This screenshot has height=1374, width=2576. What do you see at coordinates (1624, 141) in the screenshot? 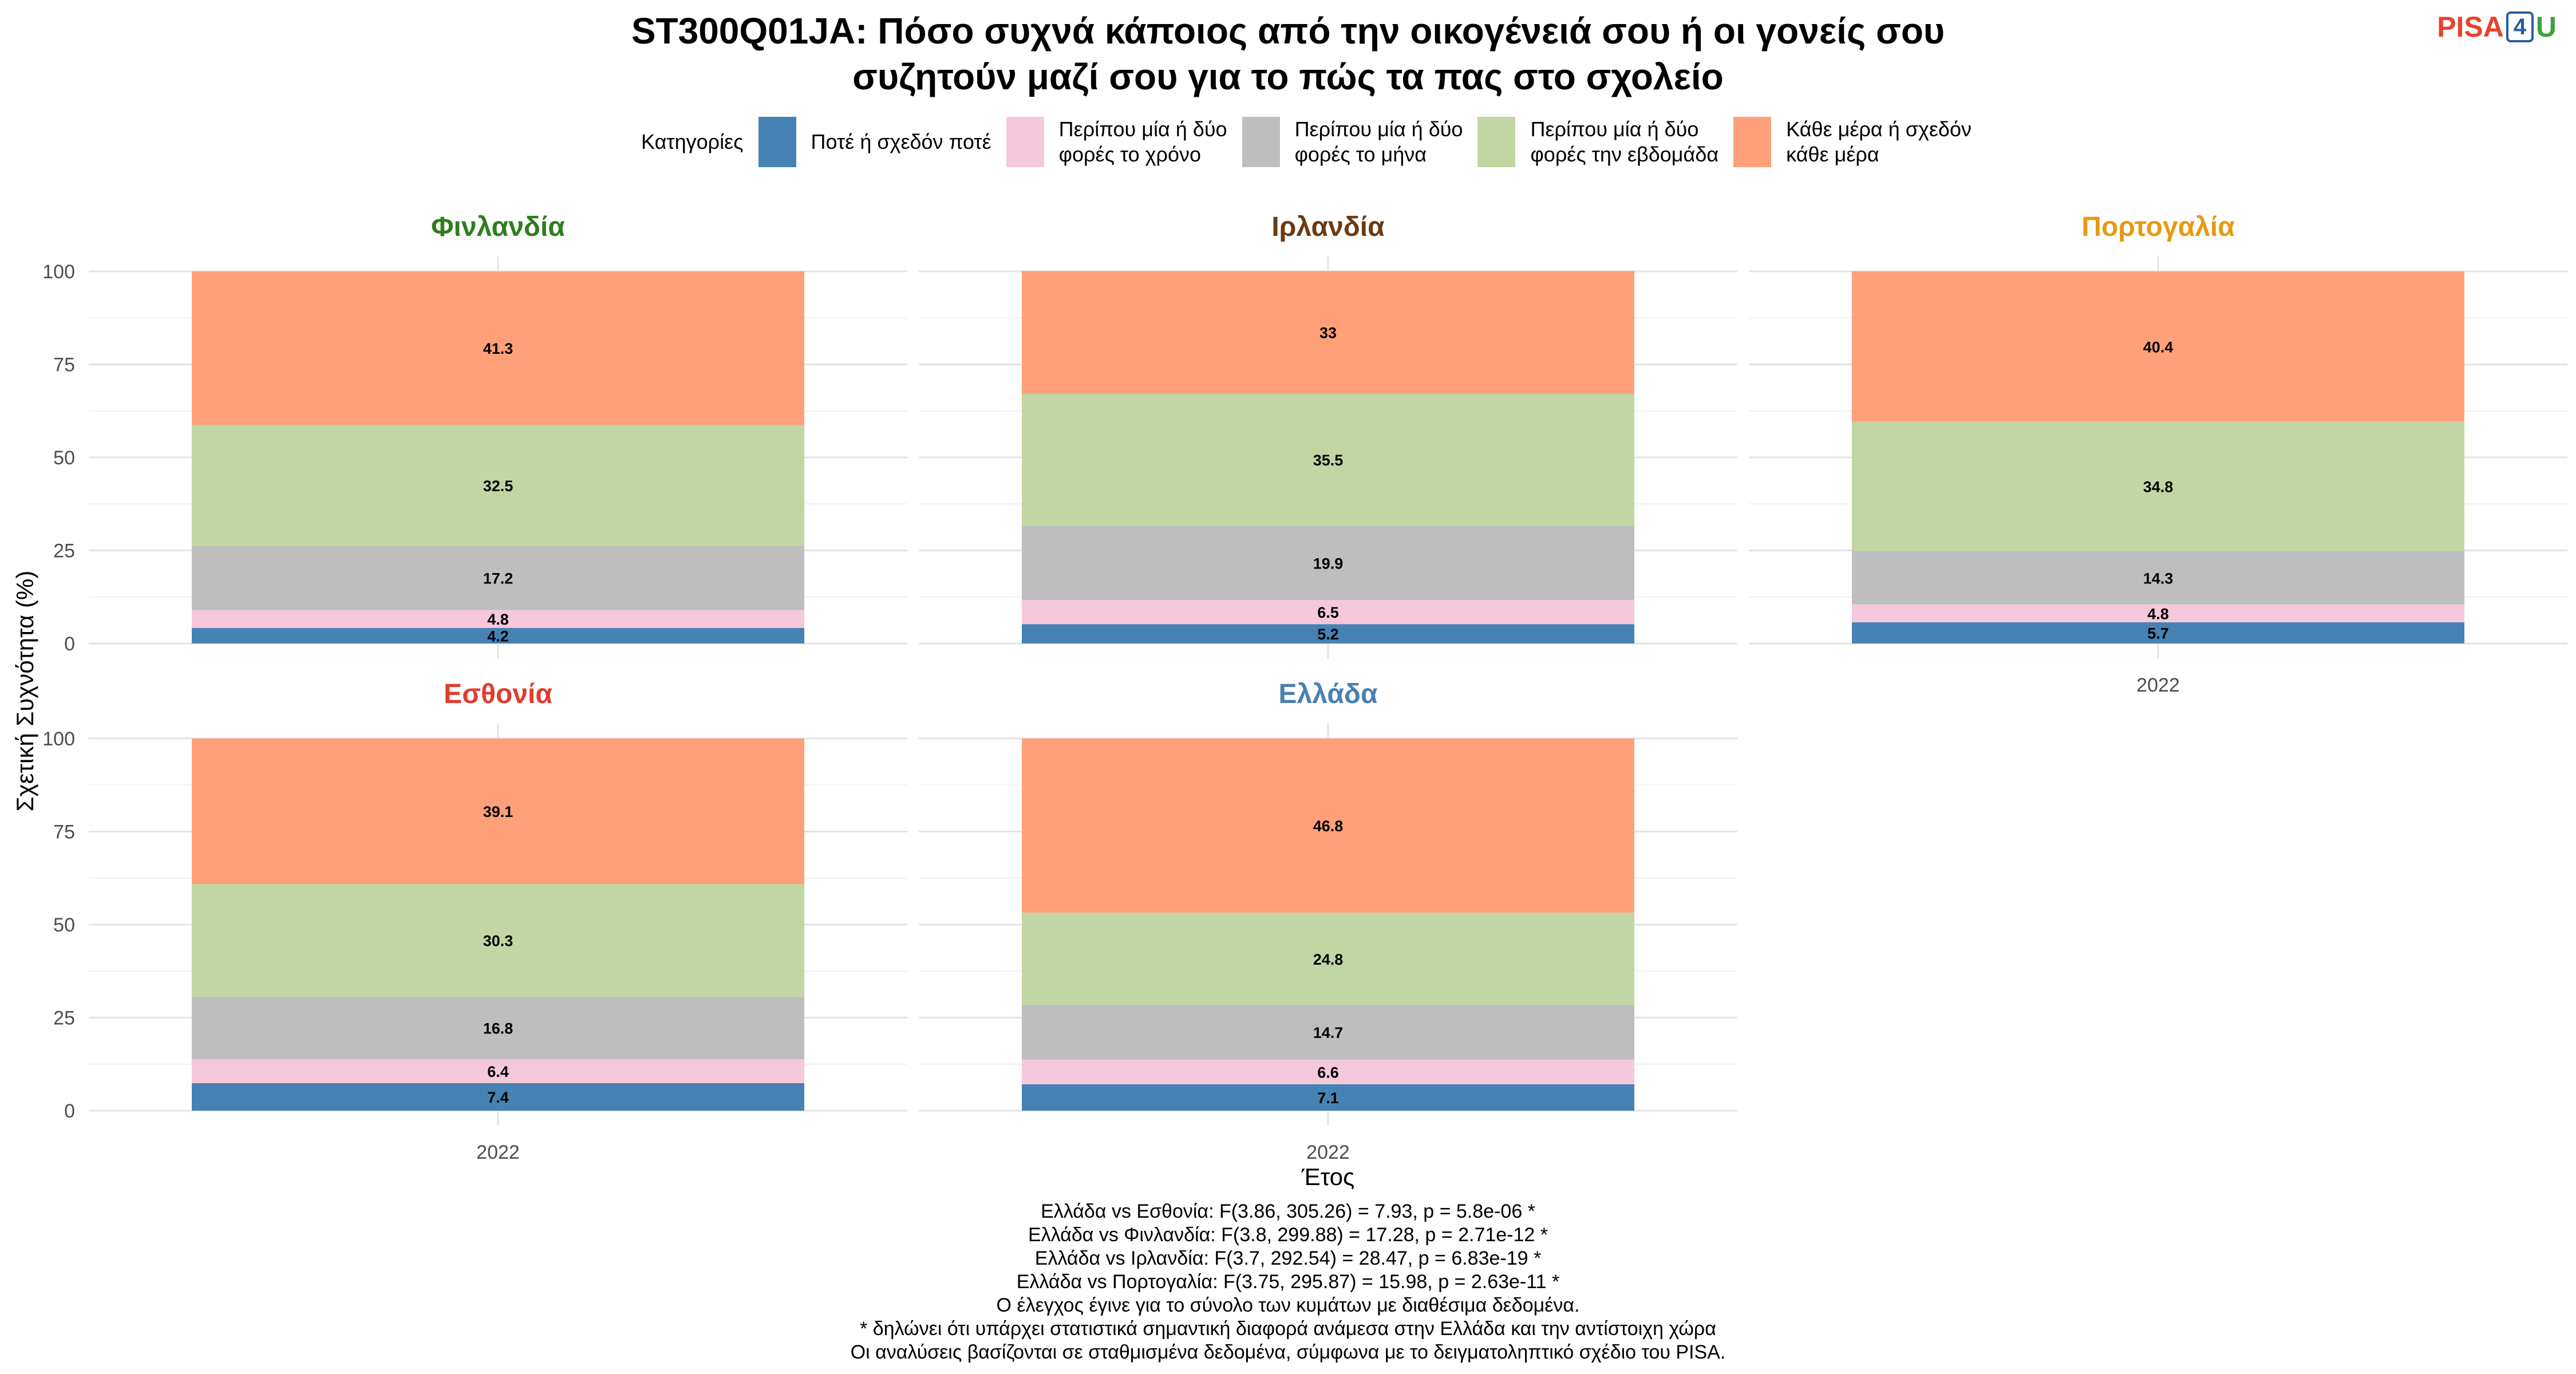
I see `legend-label-weekly: Περίπου μία ή δύο φορές την εβδομάδα` at bounding box center [1624, 141].